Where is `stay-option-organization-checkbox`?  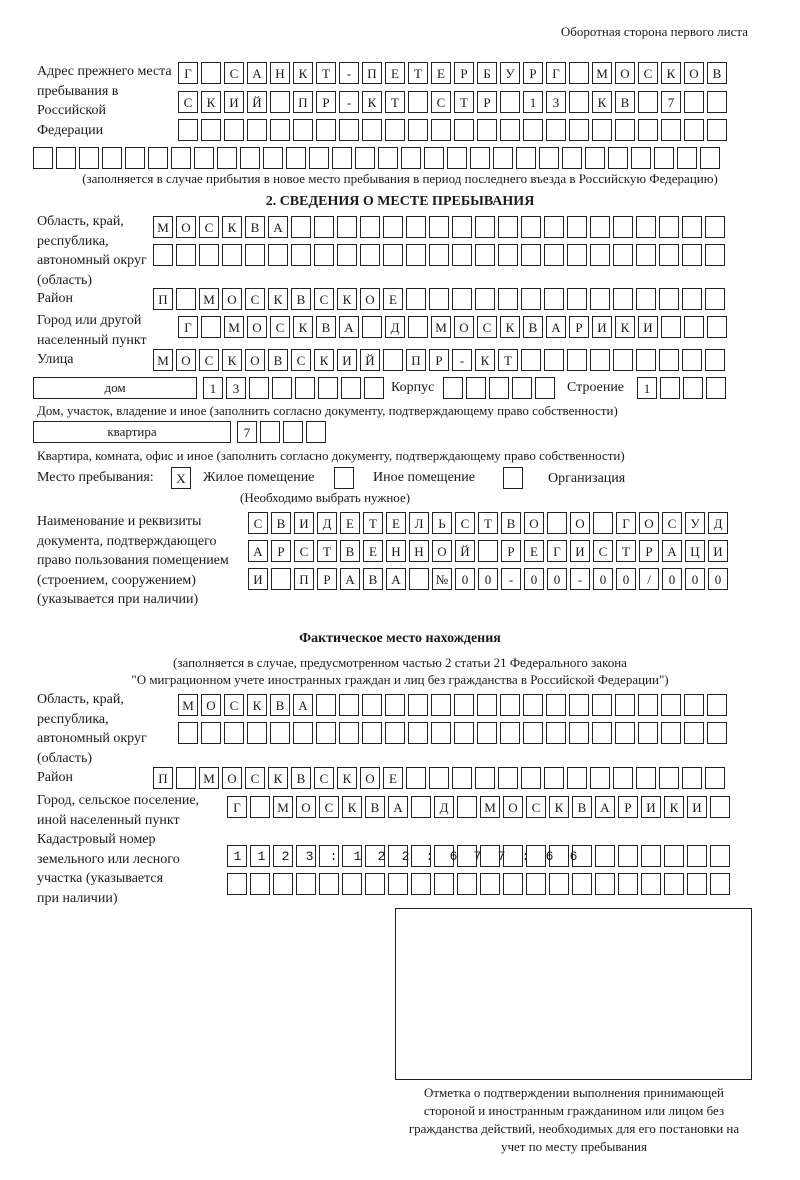 stay-option-organization-checkbox is located at coordinates (513, 478).